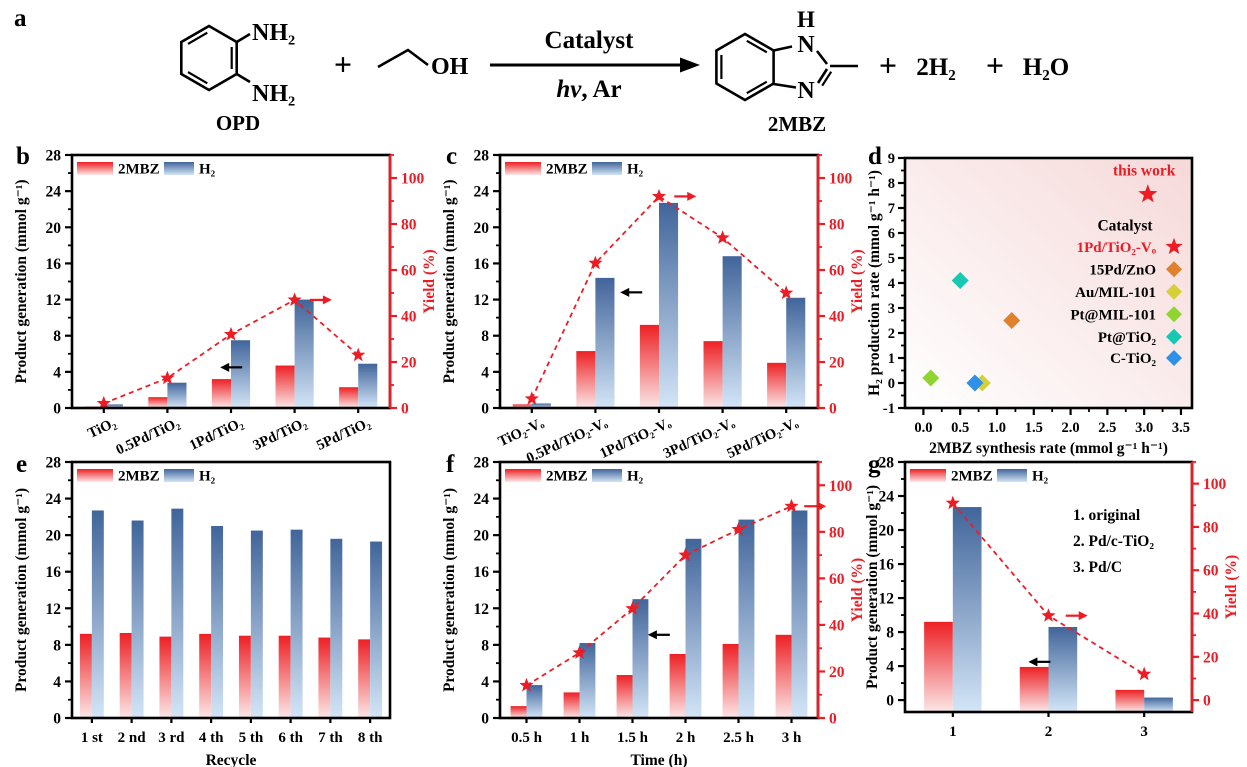 The width and height of the screenshot is (1247, 767). I want to click on conditions-label: hv, Ar, so click(588, 89).